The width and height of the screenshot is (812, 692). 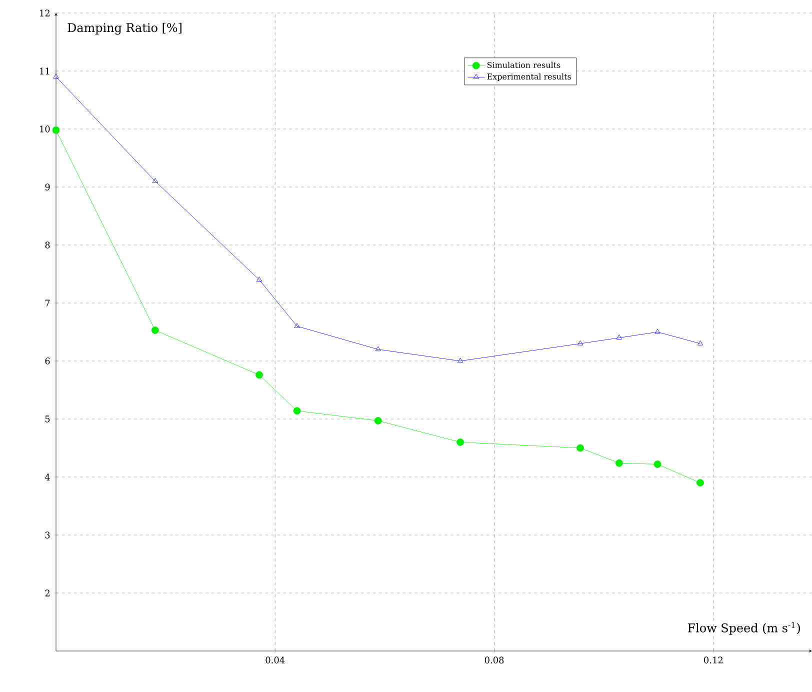 I want to click on y-tick-label: 10, so click(x=45, y=129).